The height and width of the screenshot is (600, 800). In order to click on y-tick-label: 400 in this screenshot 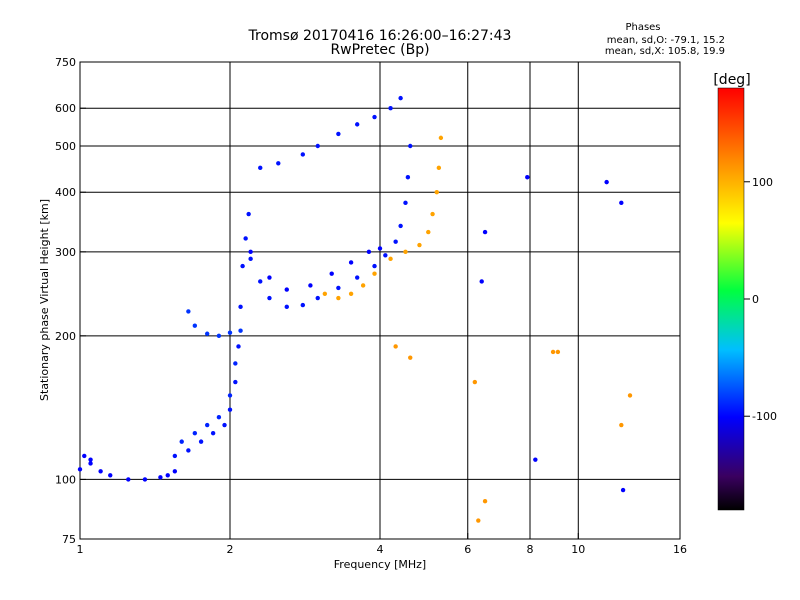, I will do `click(65, 192)`.